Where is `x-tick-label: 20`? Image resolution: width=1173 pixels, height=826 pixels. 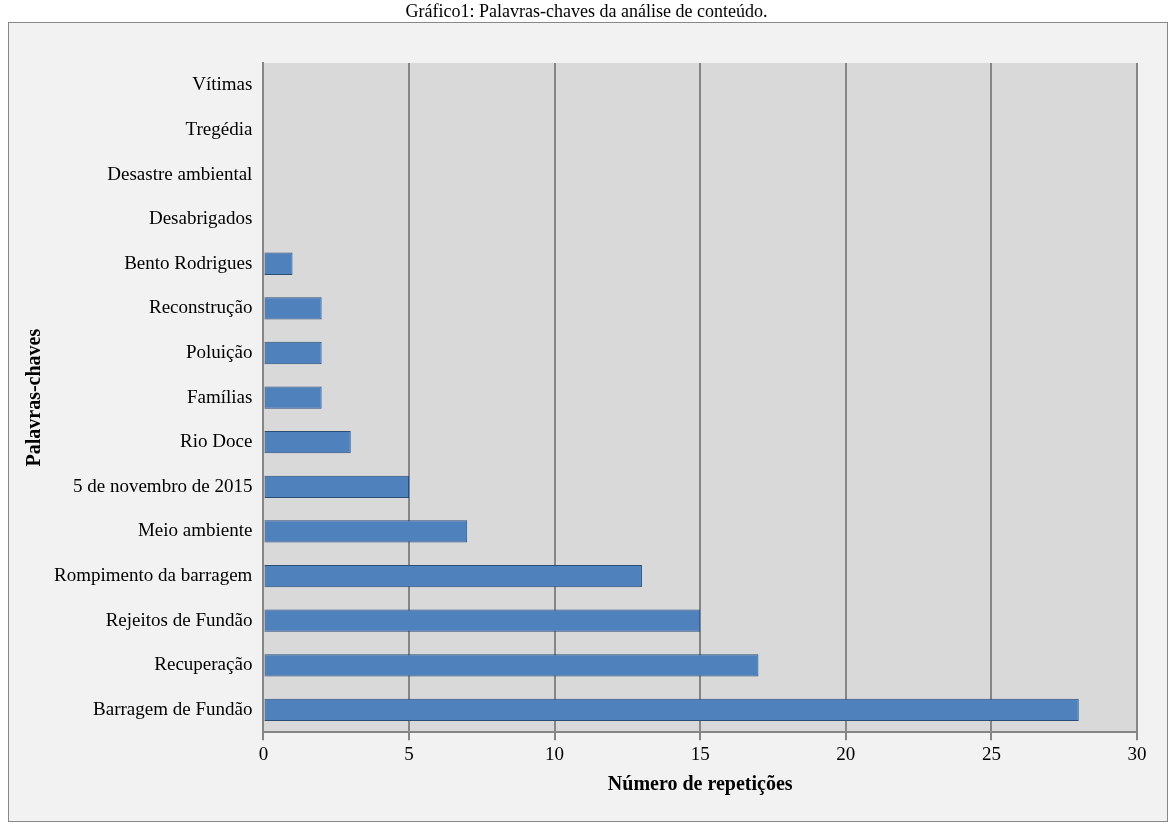
x-tick-label: 20 is located at coordinates (846, 753).